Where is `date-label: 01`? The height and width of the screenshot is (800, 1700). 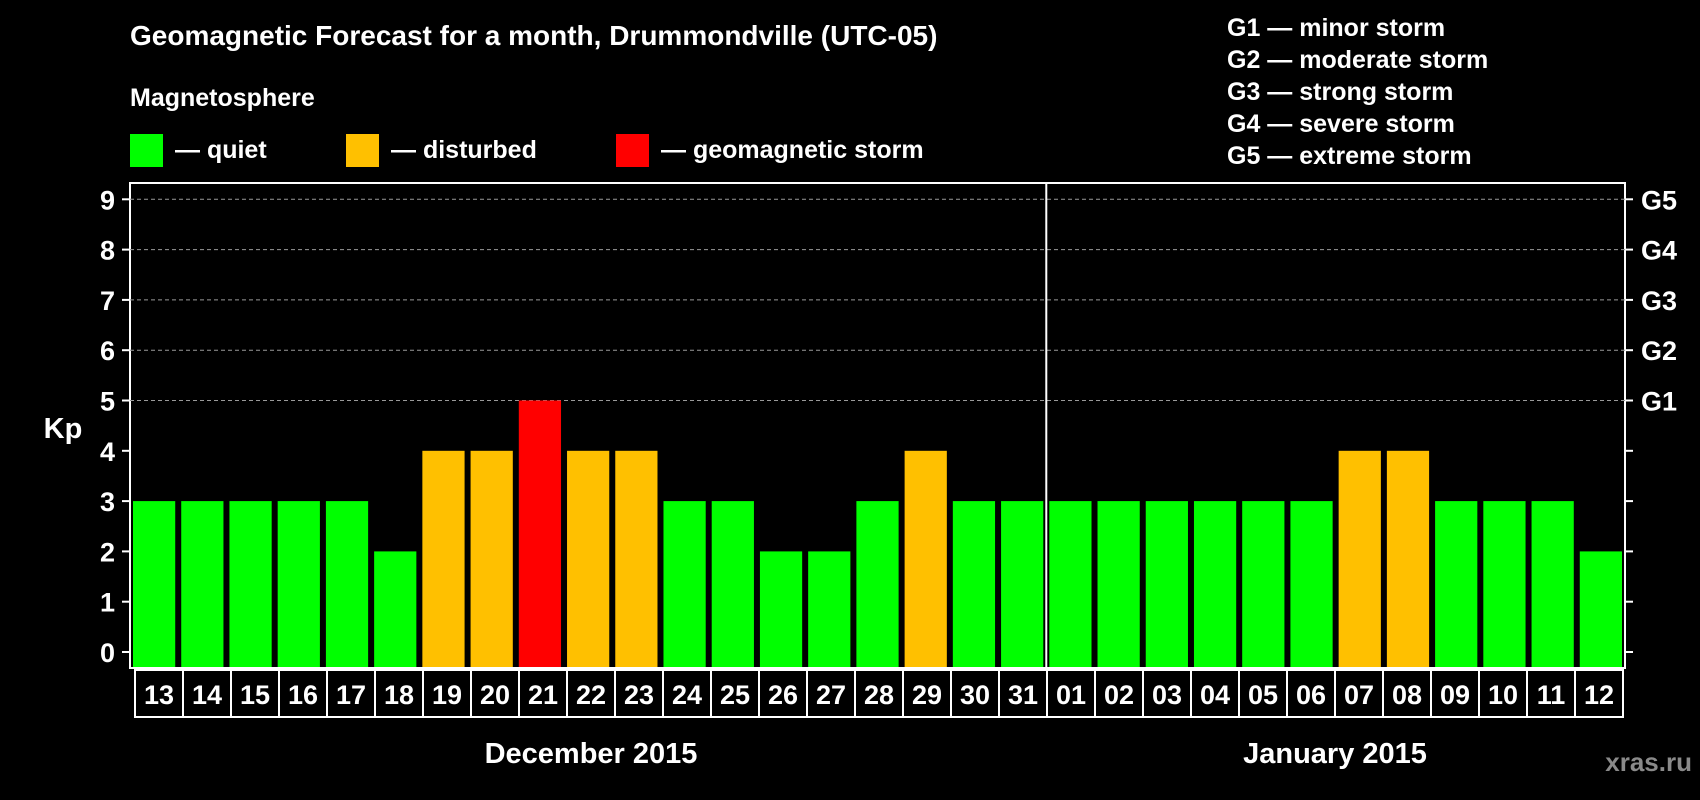 date-label: 01 is located at coordinates (1071, 695).